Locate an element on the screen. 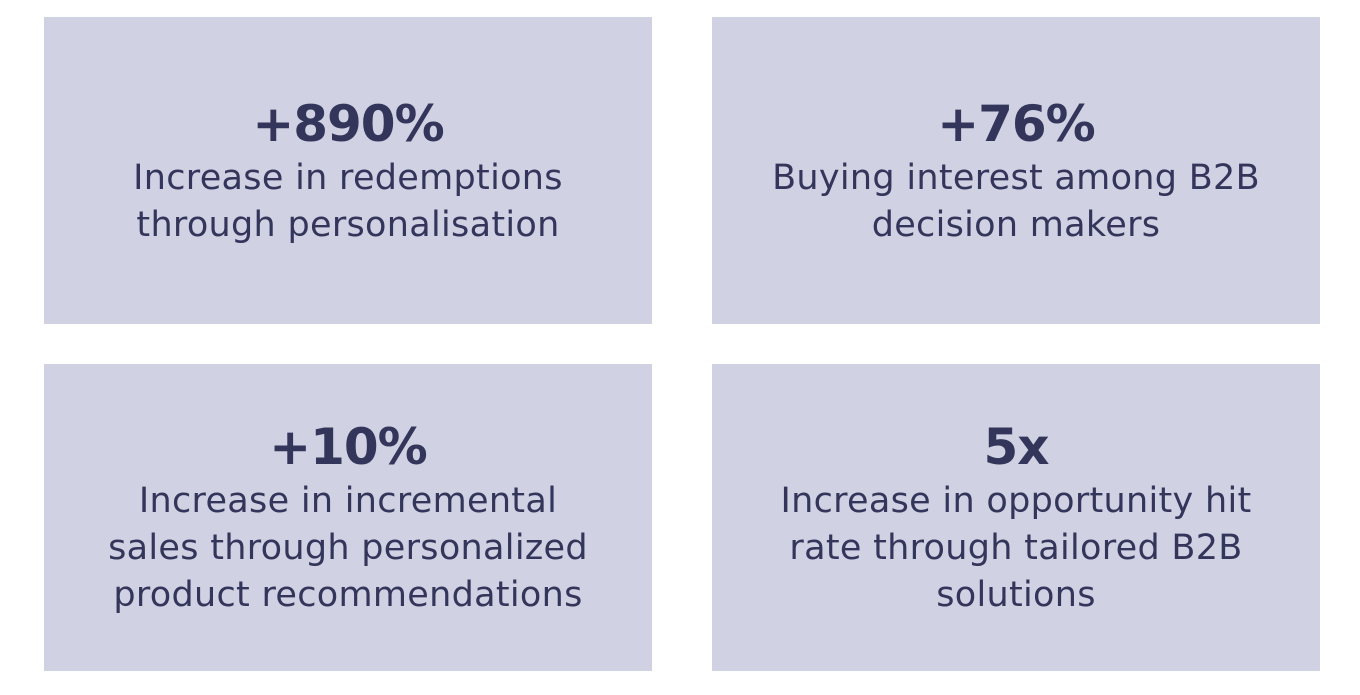 The height and width of the screenshot is (695, 1360). stat-caption: rate through tailored B2B is located at coordinates (1016, 548).